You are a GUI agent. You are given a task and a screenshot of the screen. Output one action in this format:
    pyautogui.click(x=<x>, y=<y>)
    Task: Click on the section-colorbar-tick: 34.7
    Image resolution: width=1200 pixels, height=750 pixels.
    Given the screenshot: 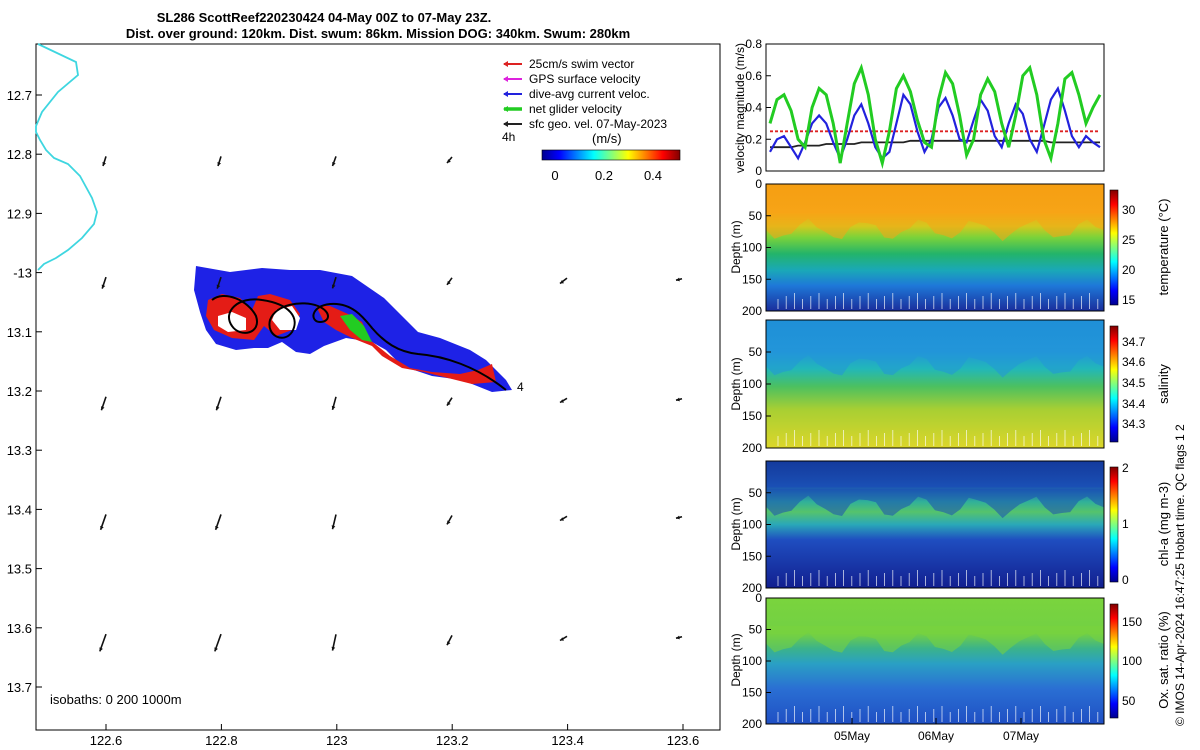 What is the action you would take?
    pyautogui.click(x=1134, y=342)
    